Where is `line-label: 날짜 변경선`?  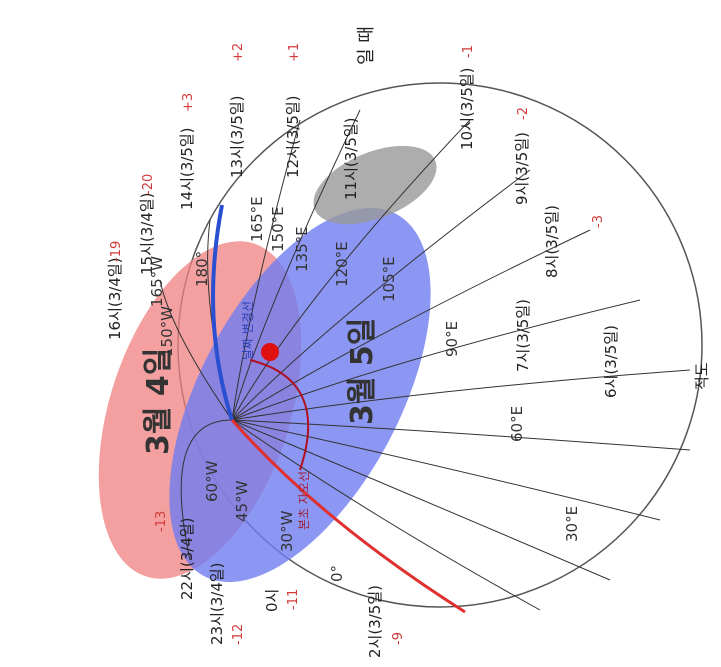
line-label: 날짜 변경선 is located at coordinates (248, 330).